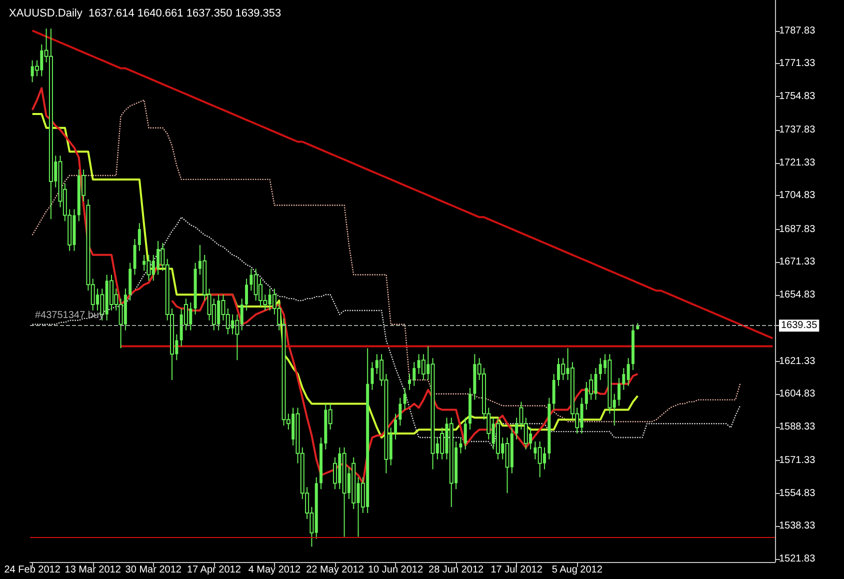  What do you see at coordinates (516, 570) in the screenshot?
I see `x-tick-label: 17 Jul 2012` at bounding box center [516, 570].